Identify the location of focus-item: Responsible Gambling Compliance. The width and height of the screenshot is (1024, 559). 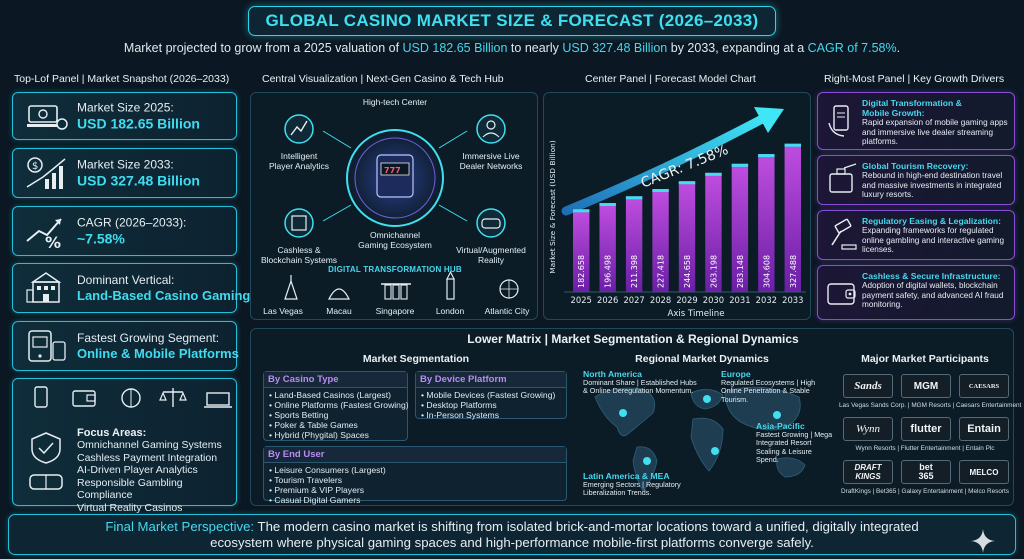
(130, 489).